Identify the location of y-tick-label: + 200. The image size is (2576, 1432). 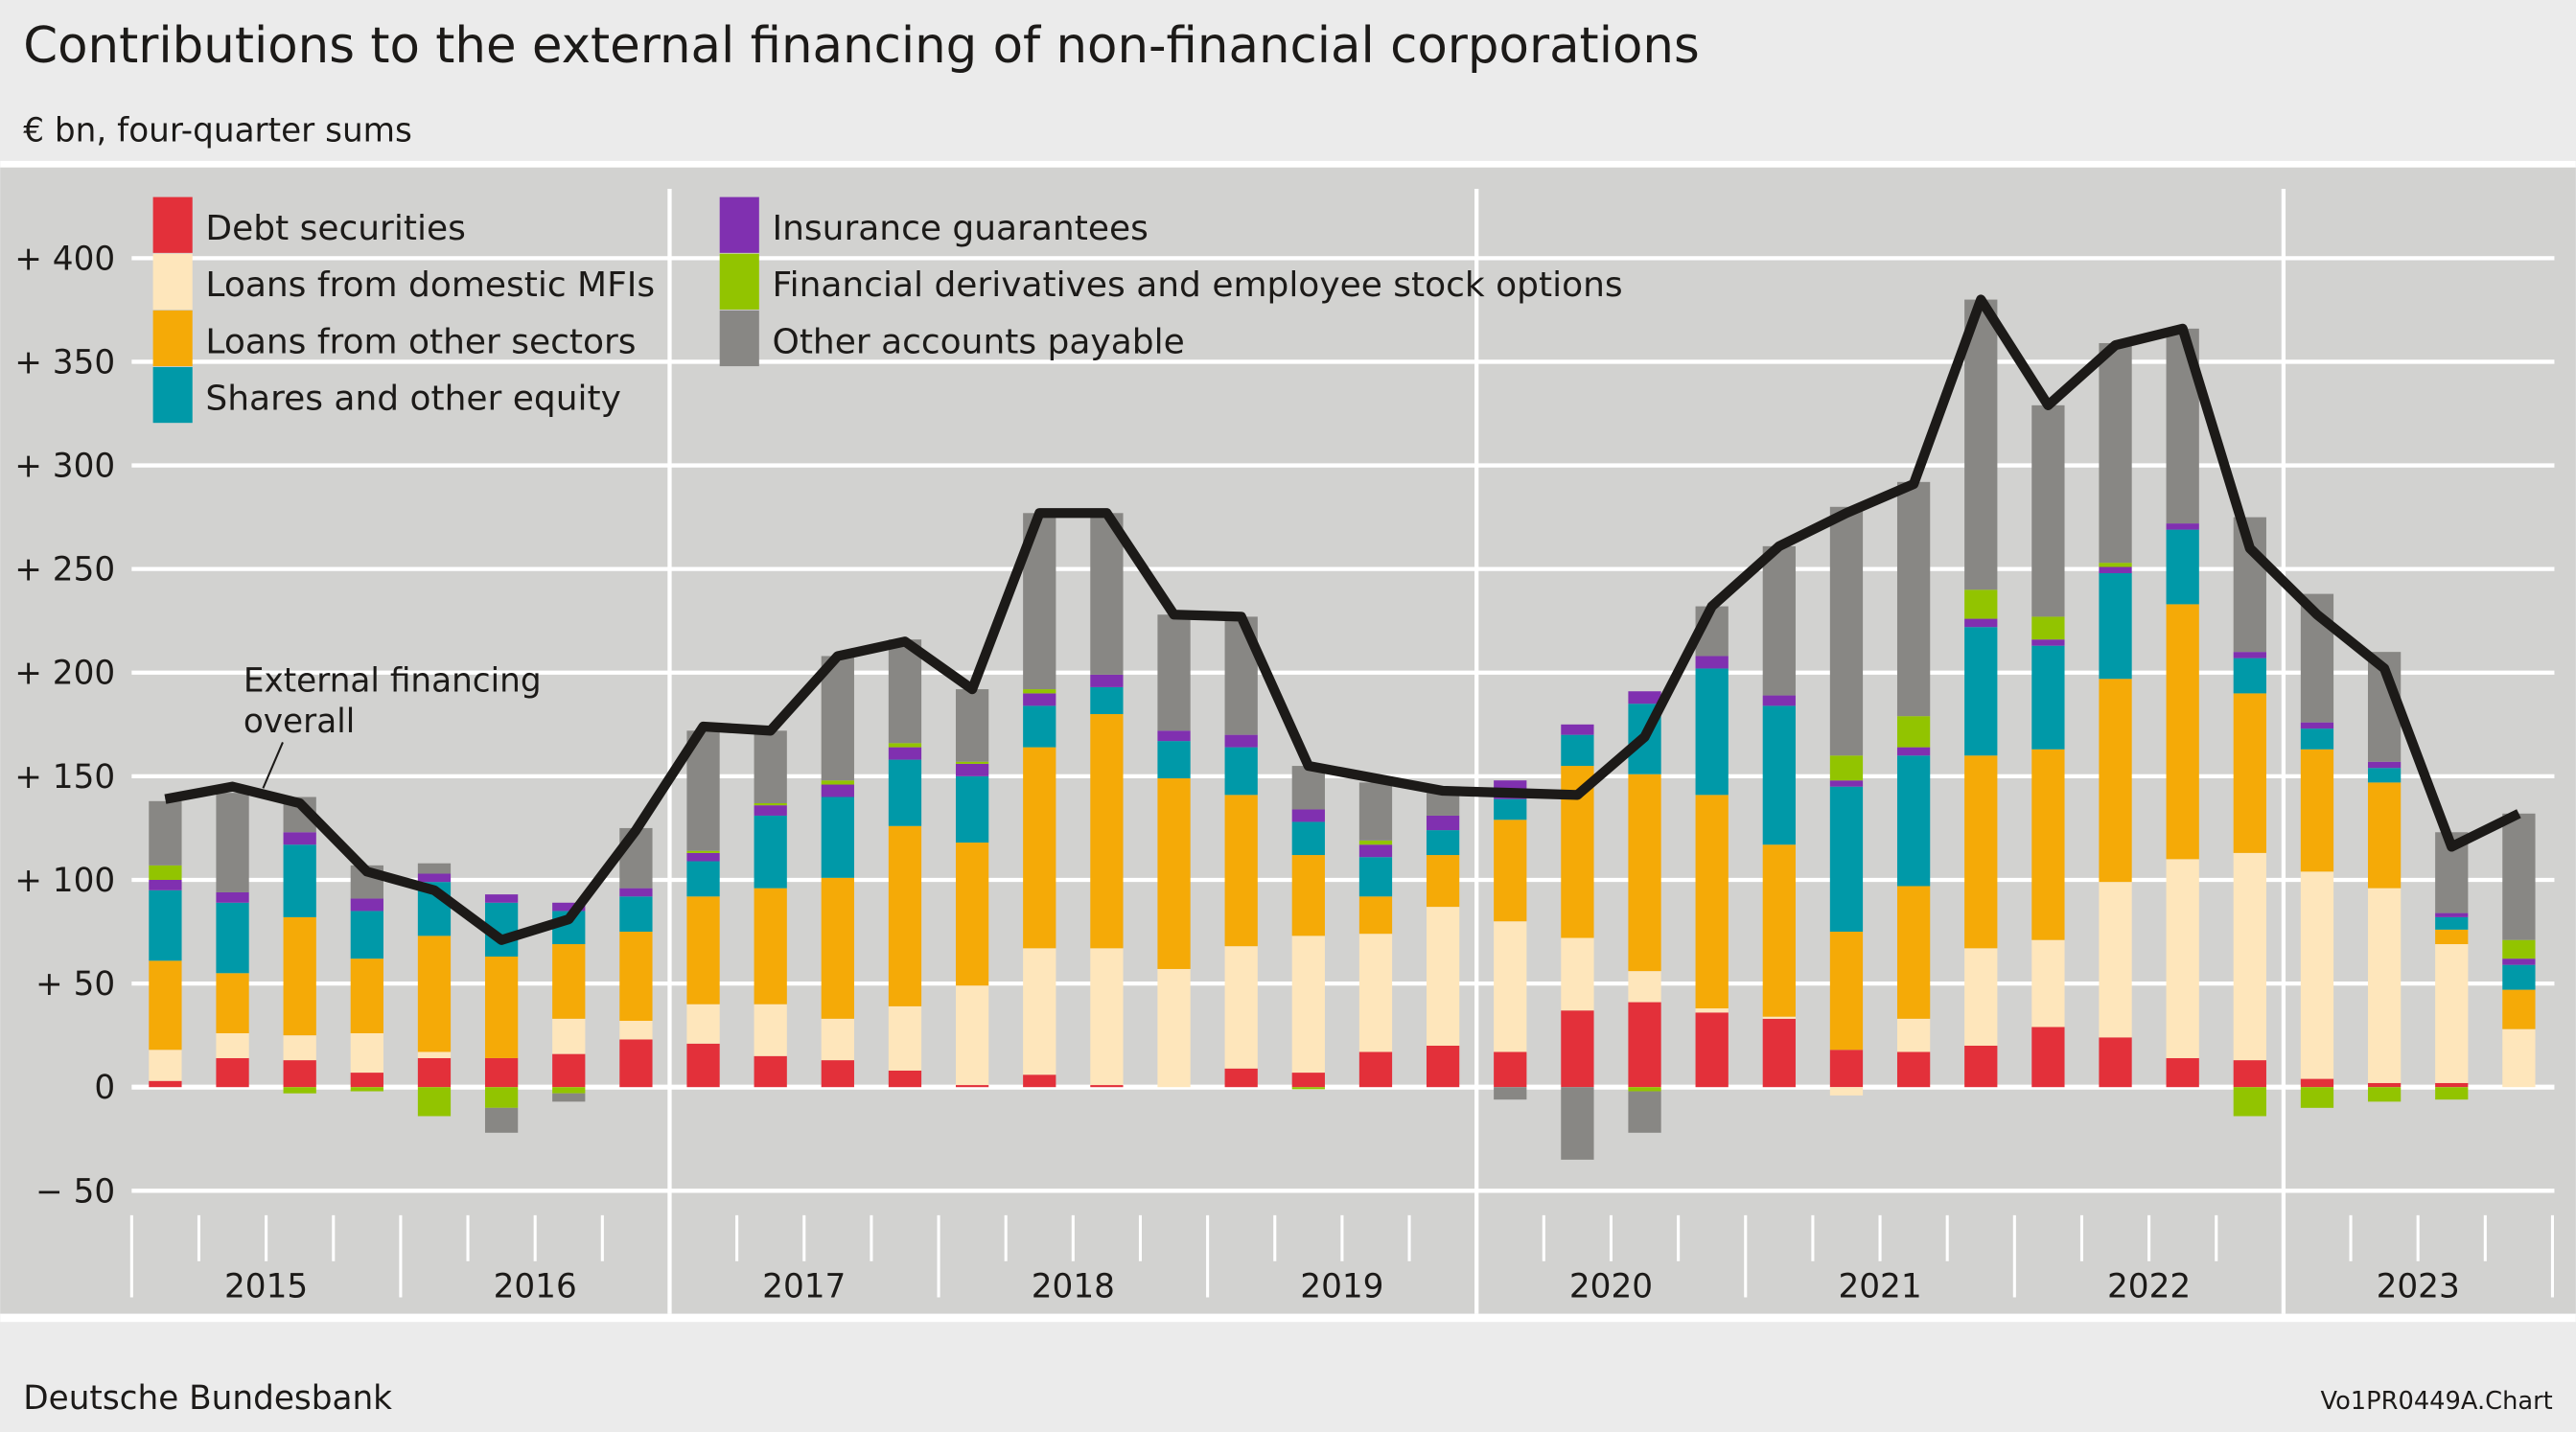
(64, 674).